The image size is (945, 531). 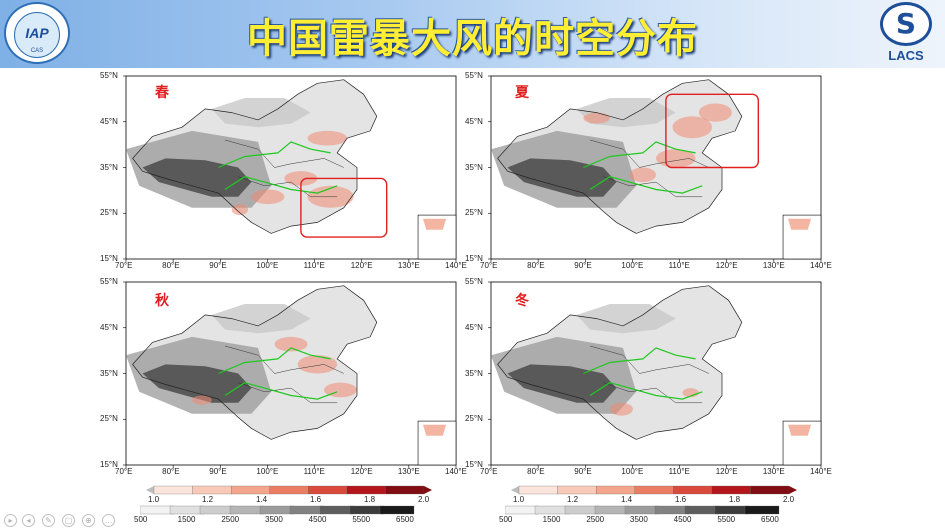 I want to click on slide-title: 中国雷暴大风的时空分布, so click(x=472, y=39).